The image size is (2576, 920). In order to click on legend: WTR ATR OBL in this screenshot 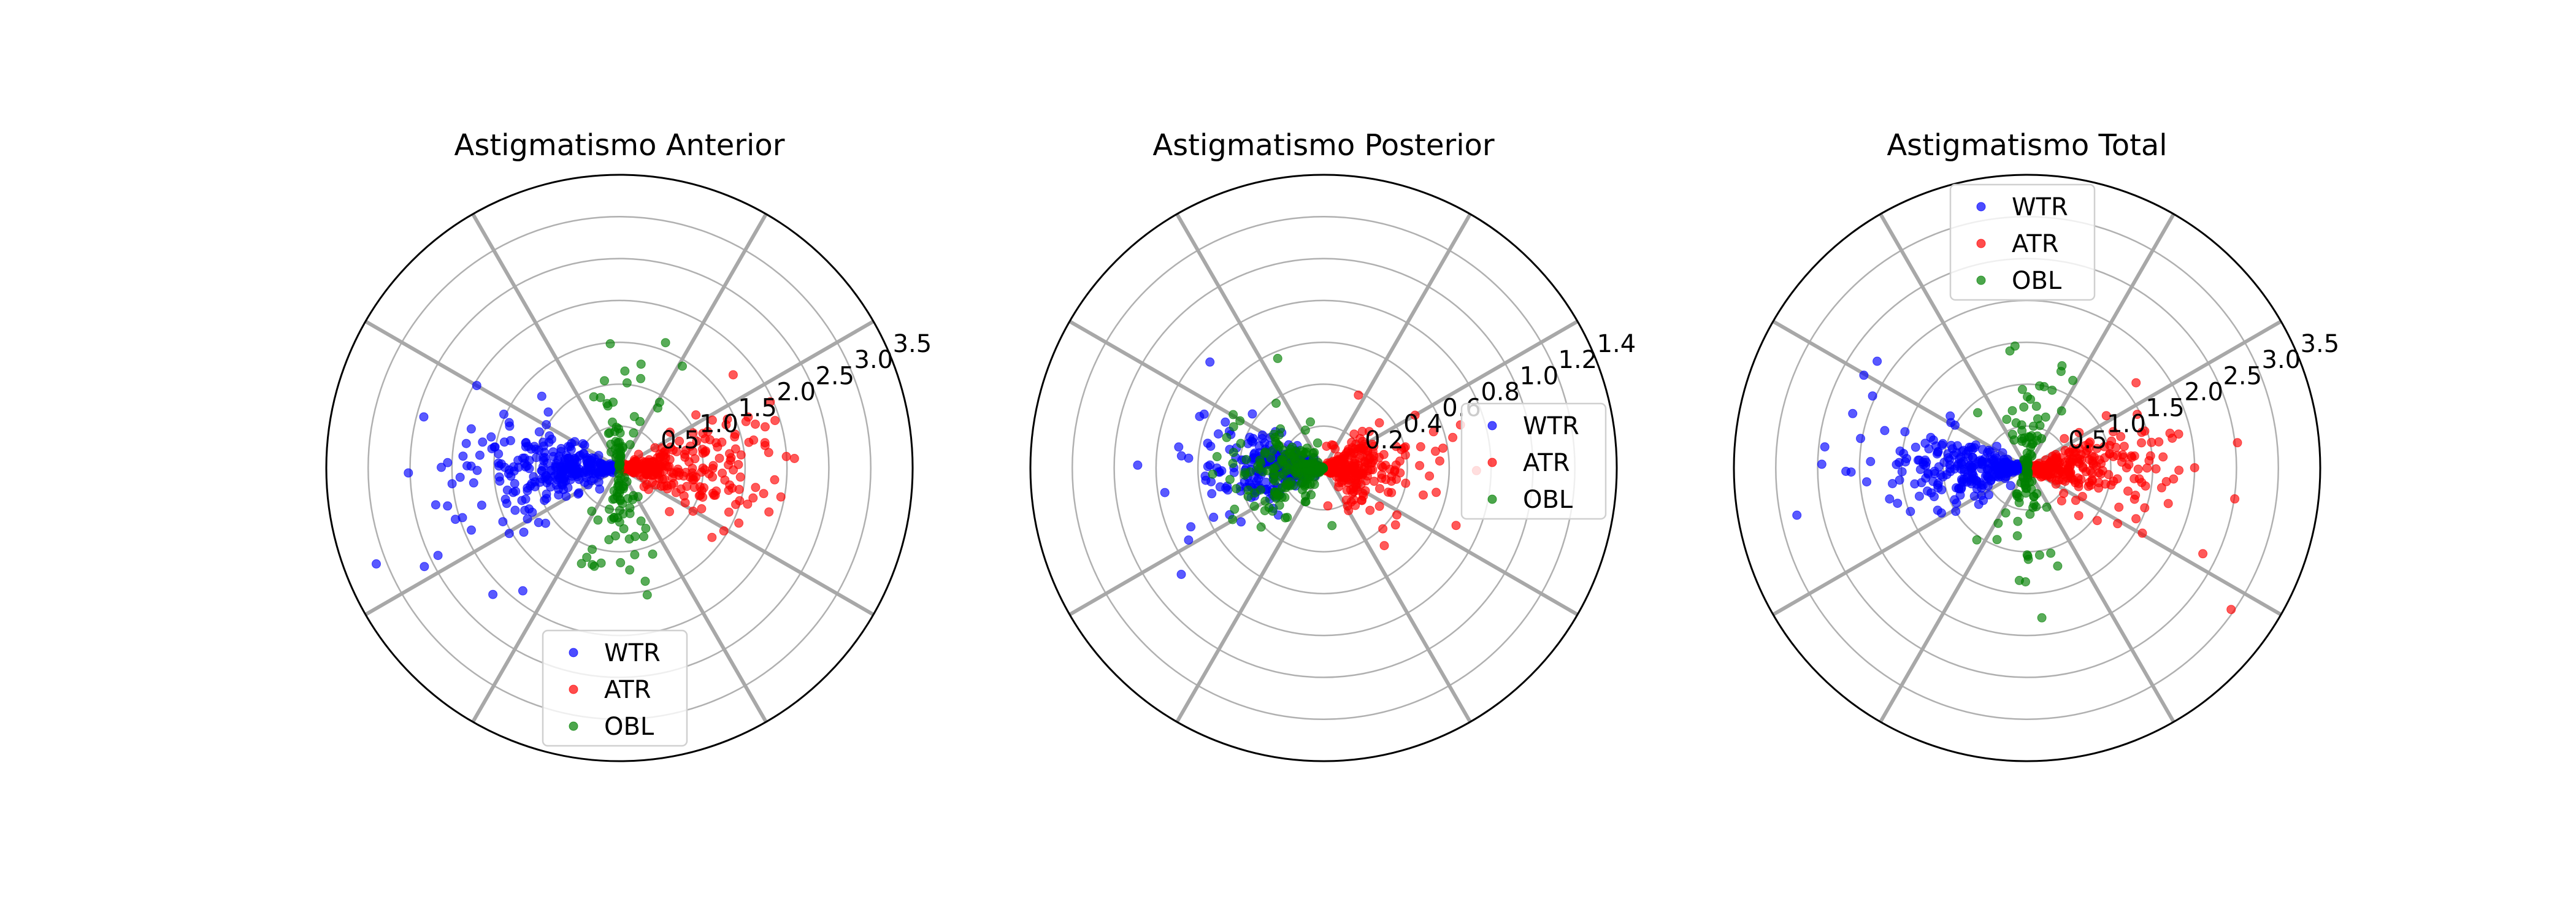, I will do `click(2022, 242)`.